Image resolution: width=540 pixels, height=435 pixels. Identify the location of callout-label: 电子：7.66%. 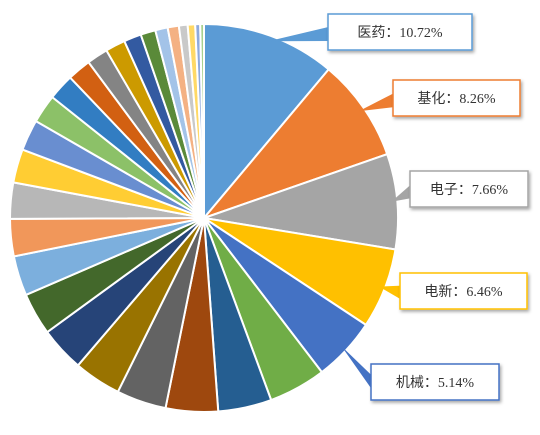
(469, 190).